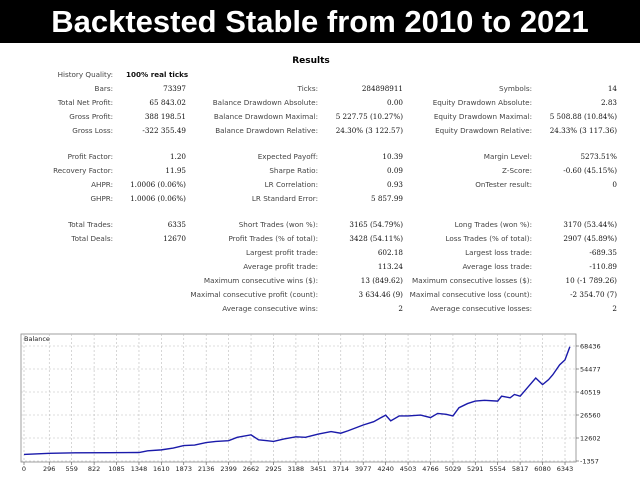 Image resolution: width=640 pixels, height=480 pixels. I want to click on x-tick-label: 2925, so click(273, 469).